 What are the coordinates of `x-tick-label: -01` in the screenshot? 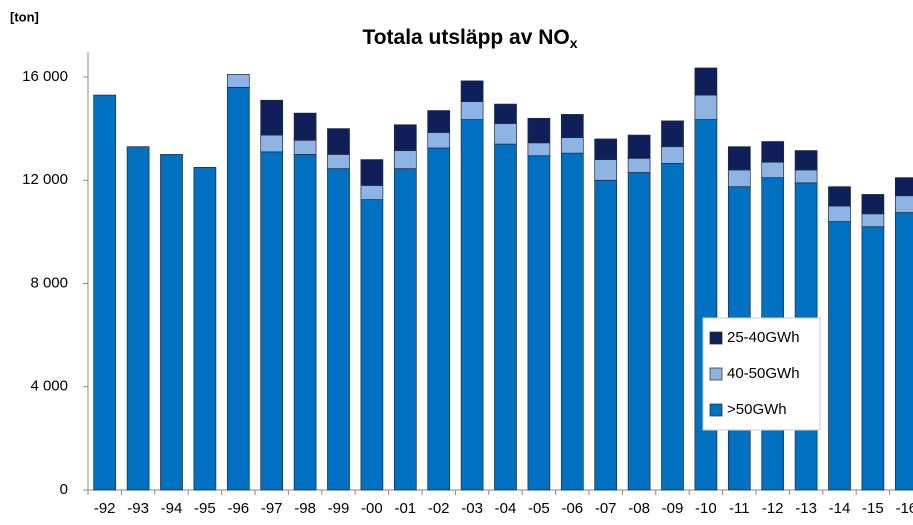 It's located at (405, 508).